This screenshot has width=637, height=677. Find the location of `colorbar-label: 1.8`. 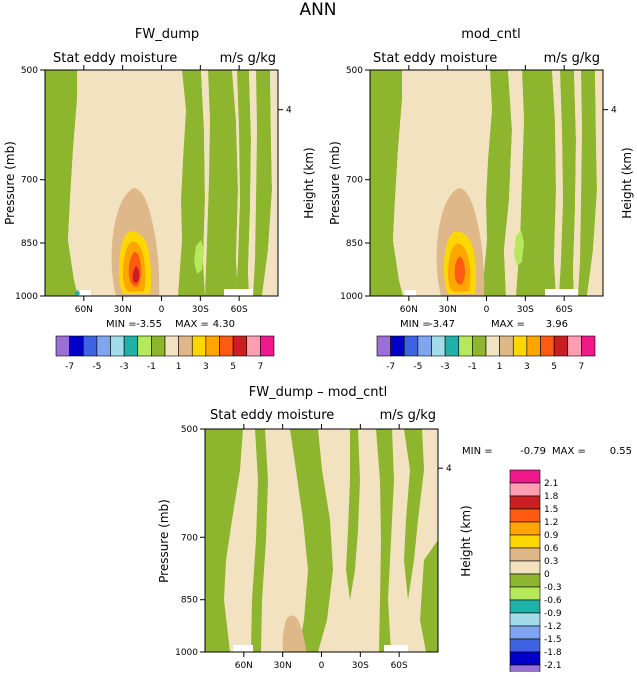

colorbar-label: 1.8 is located at coordinates (551, 497).